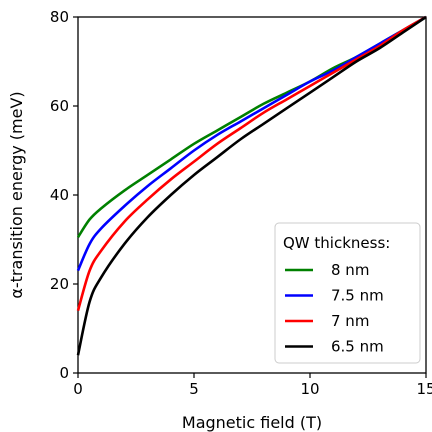  Describe the element at coordinates (252, 422) in the screenshot. I see `x-axis-title: Magnetic field (T)` at that location.